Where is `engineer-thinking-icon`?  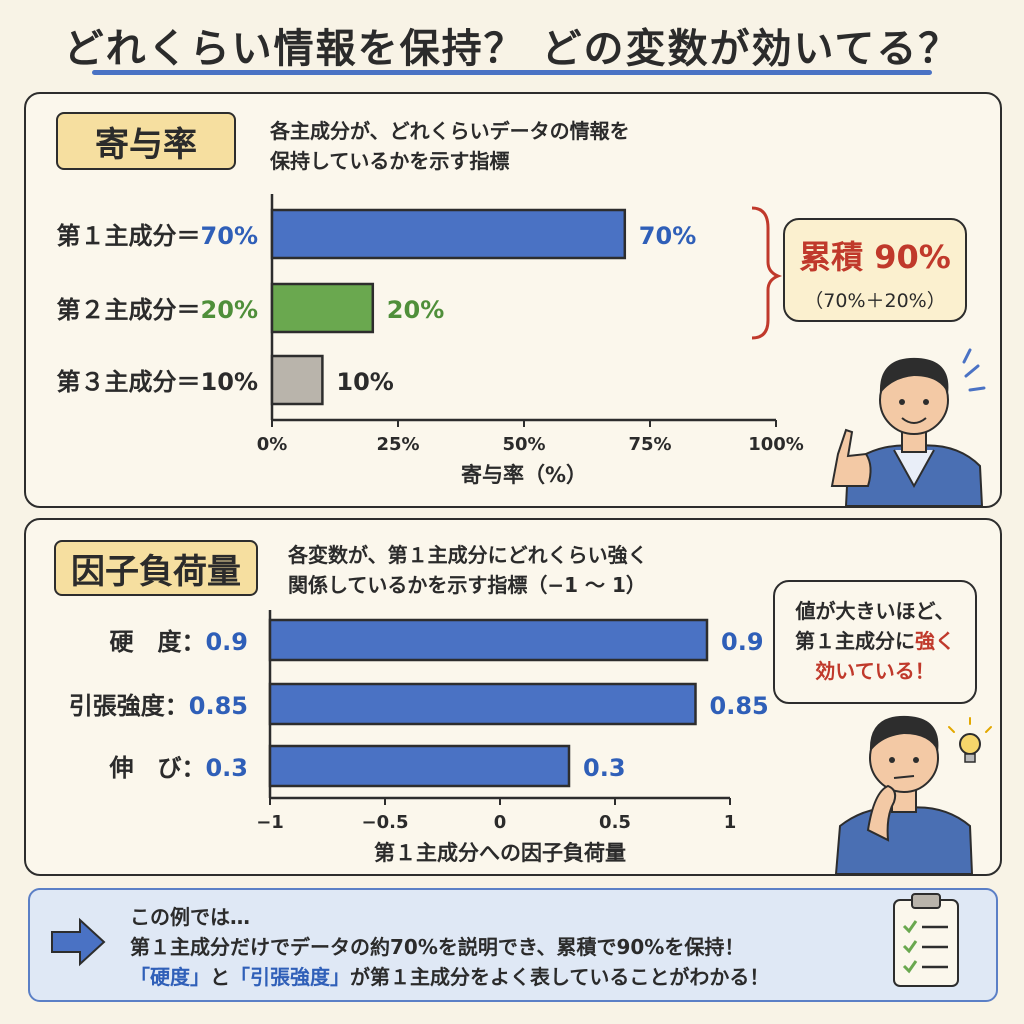
engineer-thinking-icon is located at coordinates (913, 795).